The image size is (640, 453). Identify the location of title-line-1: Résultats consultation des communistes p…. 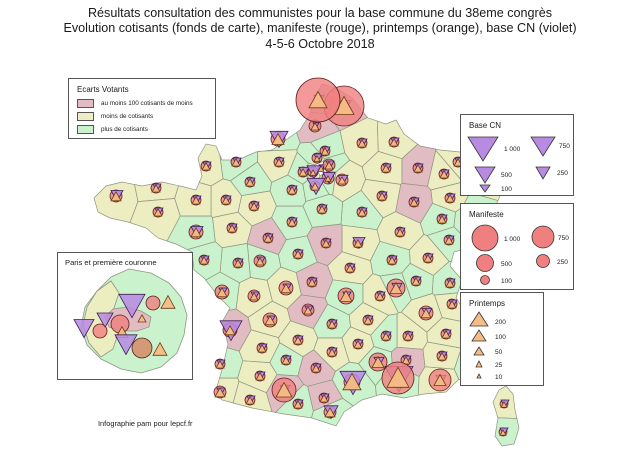
(320, 13).